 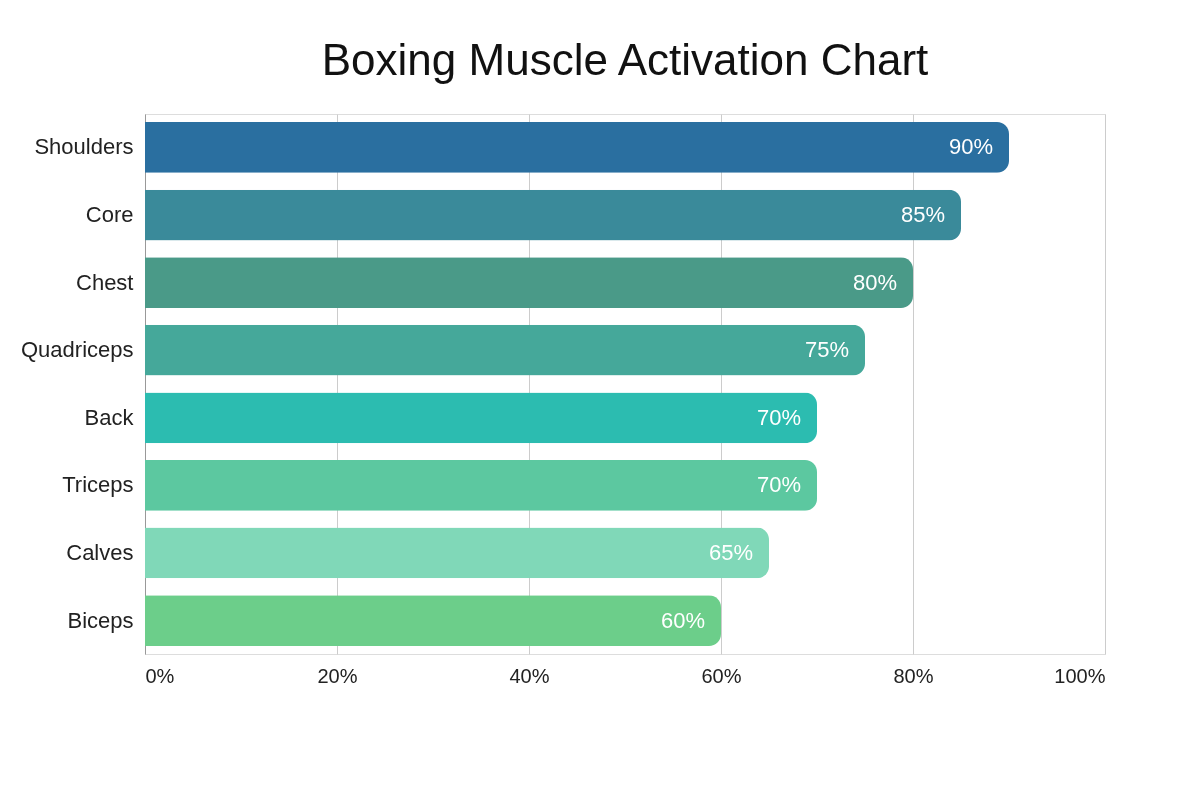 What do you see at coordinates (913, 675) in the screenshot?
I see `x-tick-label: 80%` at bounding box center [913, 675].